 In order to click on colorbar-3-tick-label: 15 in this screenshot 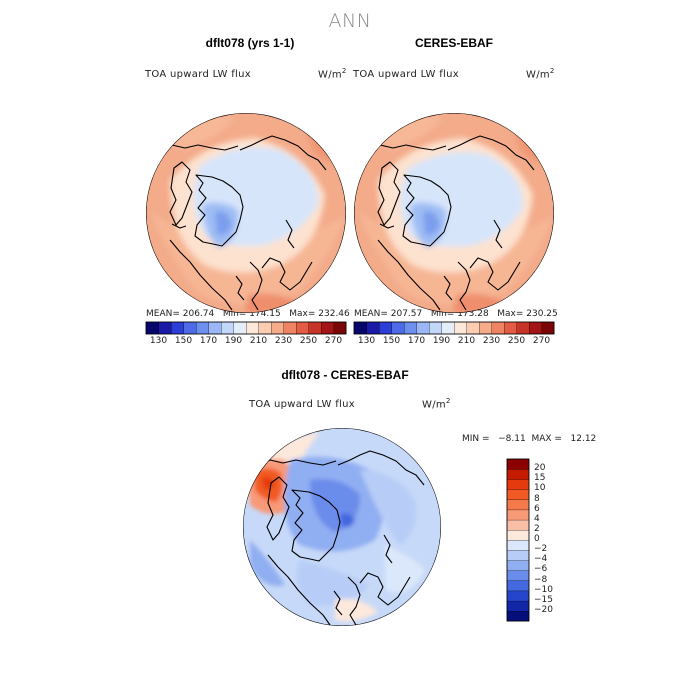, I will do `click(540, 478)`.